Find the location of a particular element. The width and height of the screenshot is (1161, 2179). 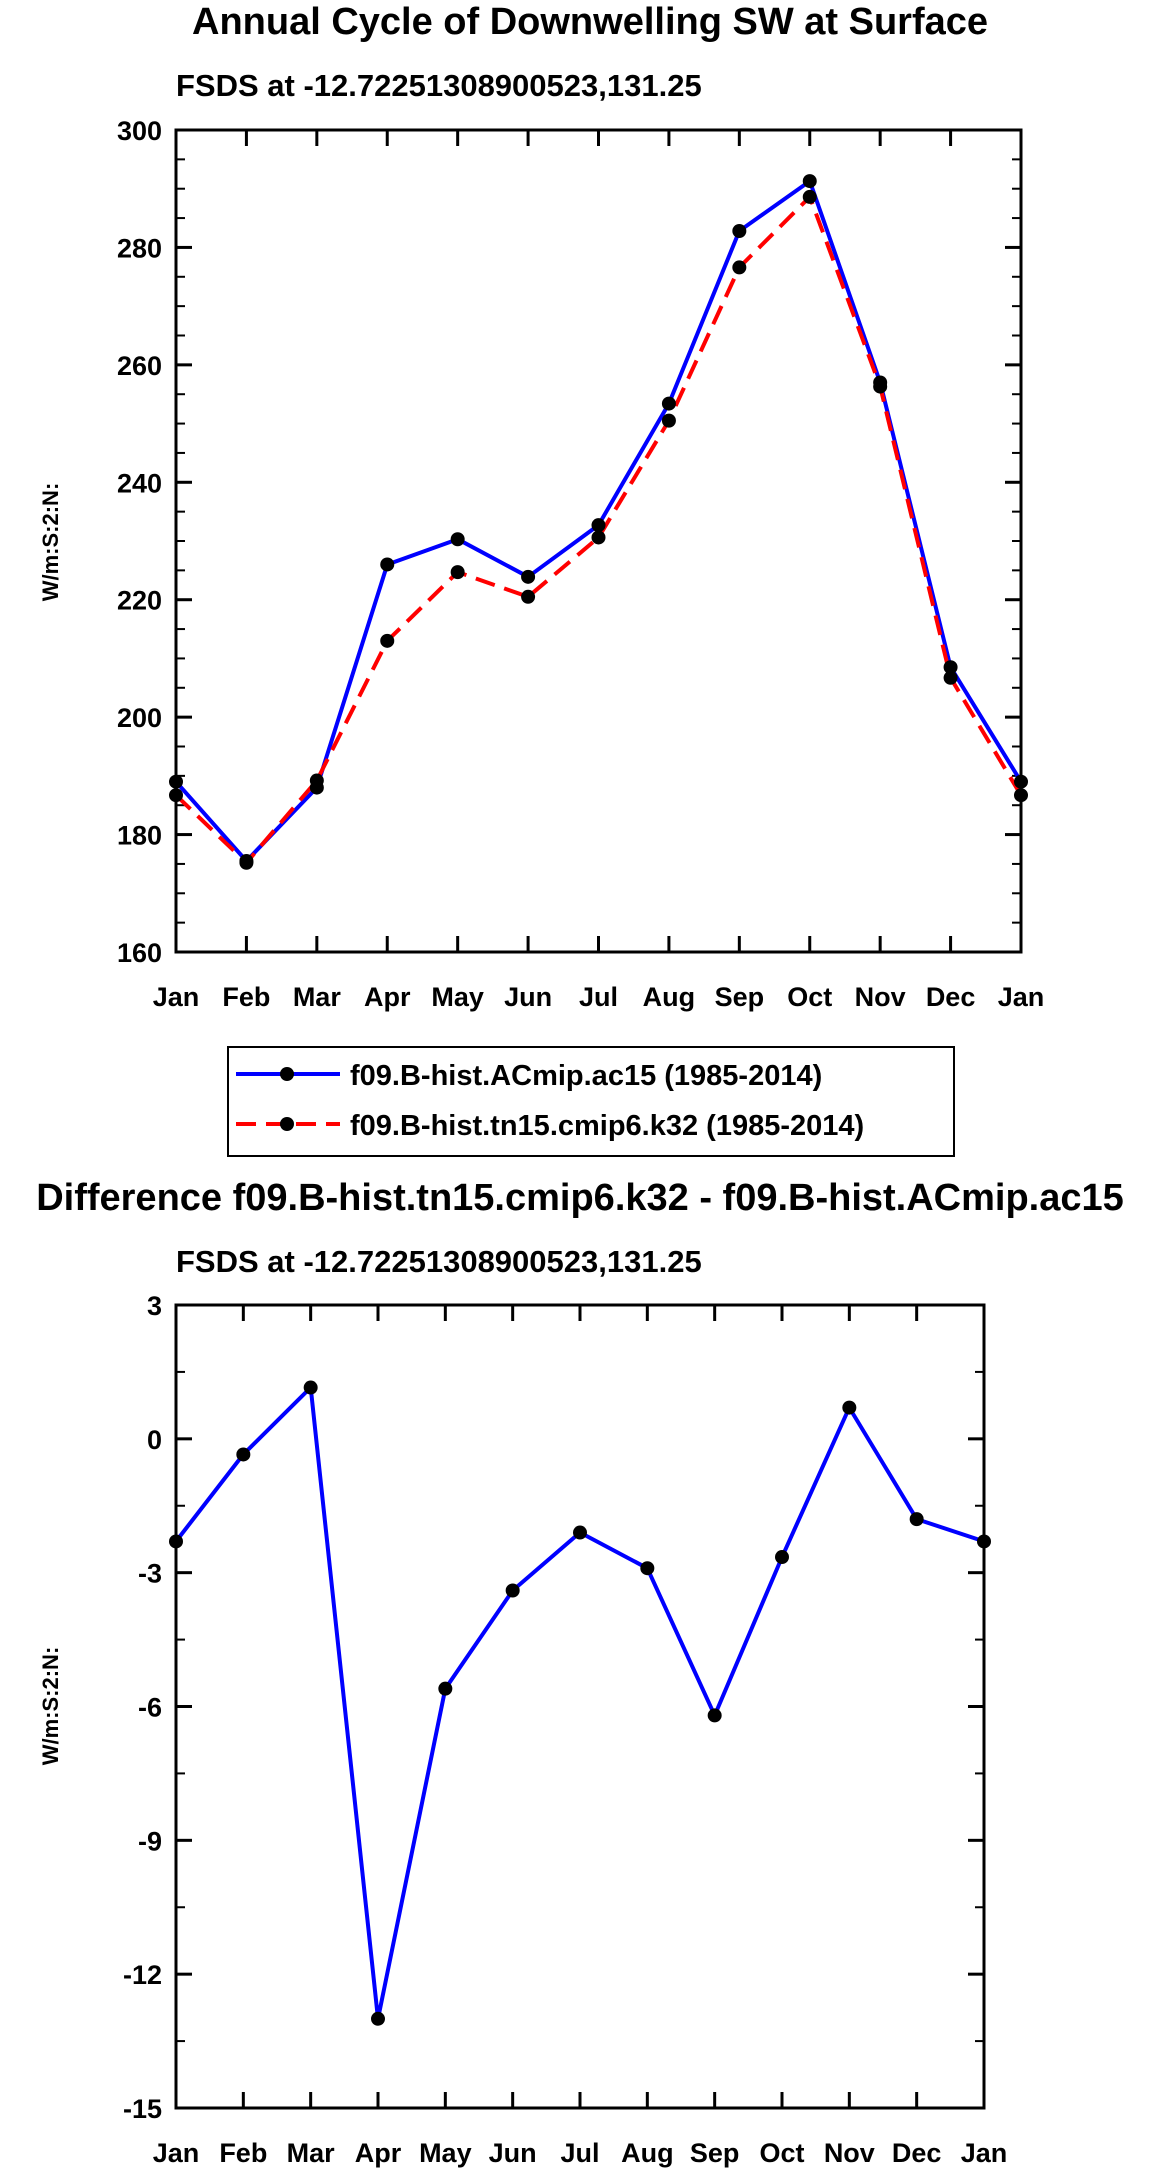

y-tick-label: -9 is located at coordinates (150, 1841).